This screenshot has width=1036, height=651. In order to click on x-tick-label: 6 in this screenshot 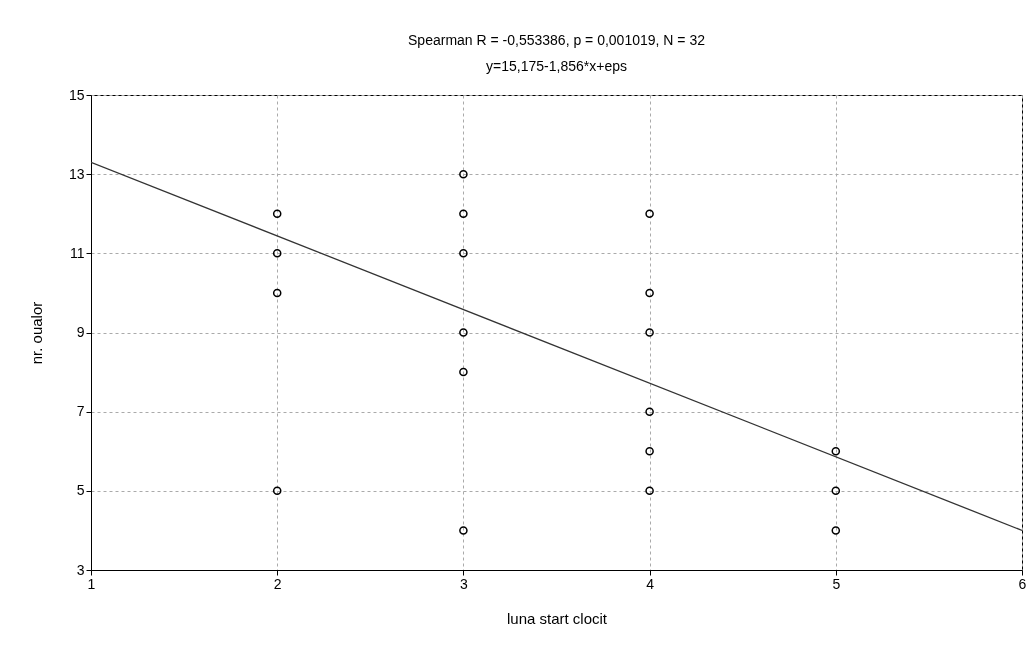, I will do `click(1022, 583)`.